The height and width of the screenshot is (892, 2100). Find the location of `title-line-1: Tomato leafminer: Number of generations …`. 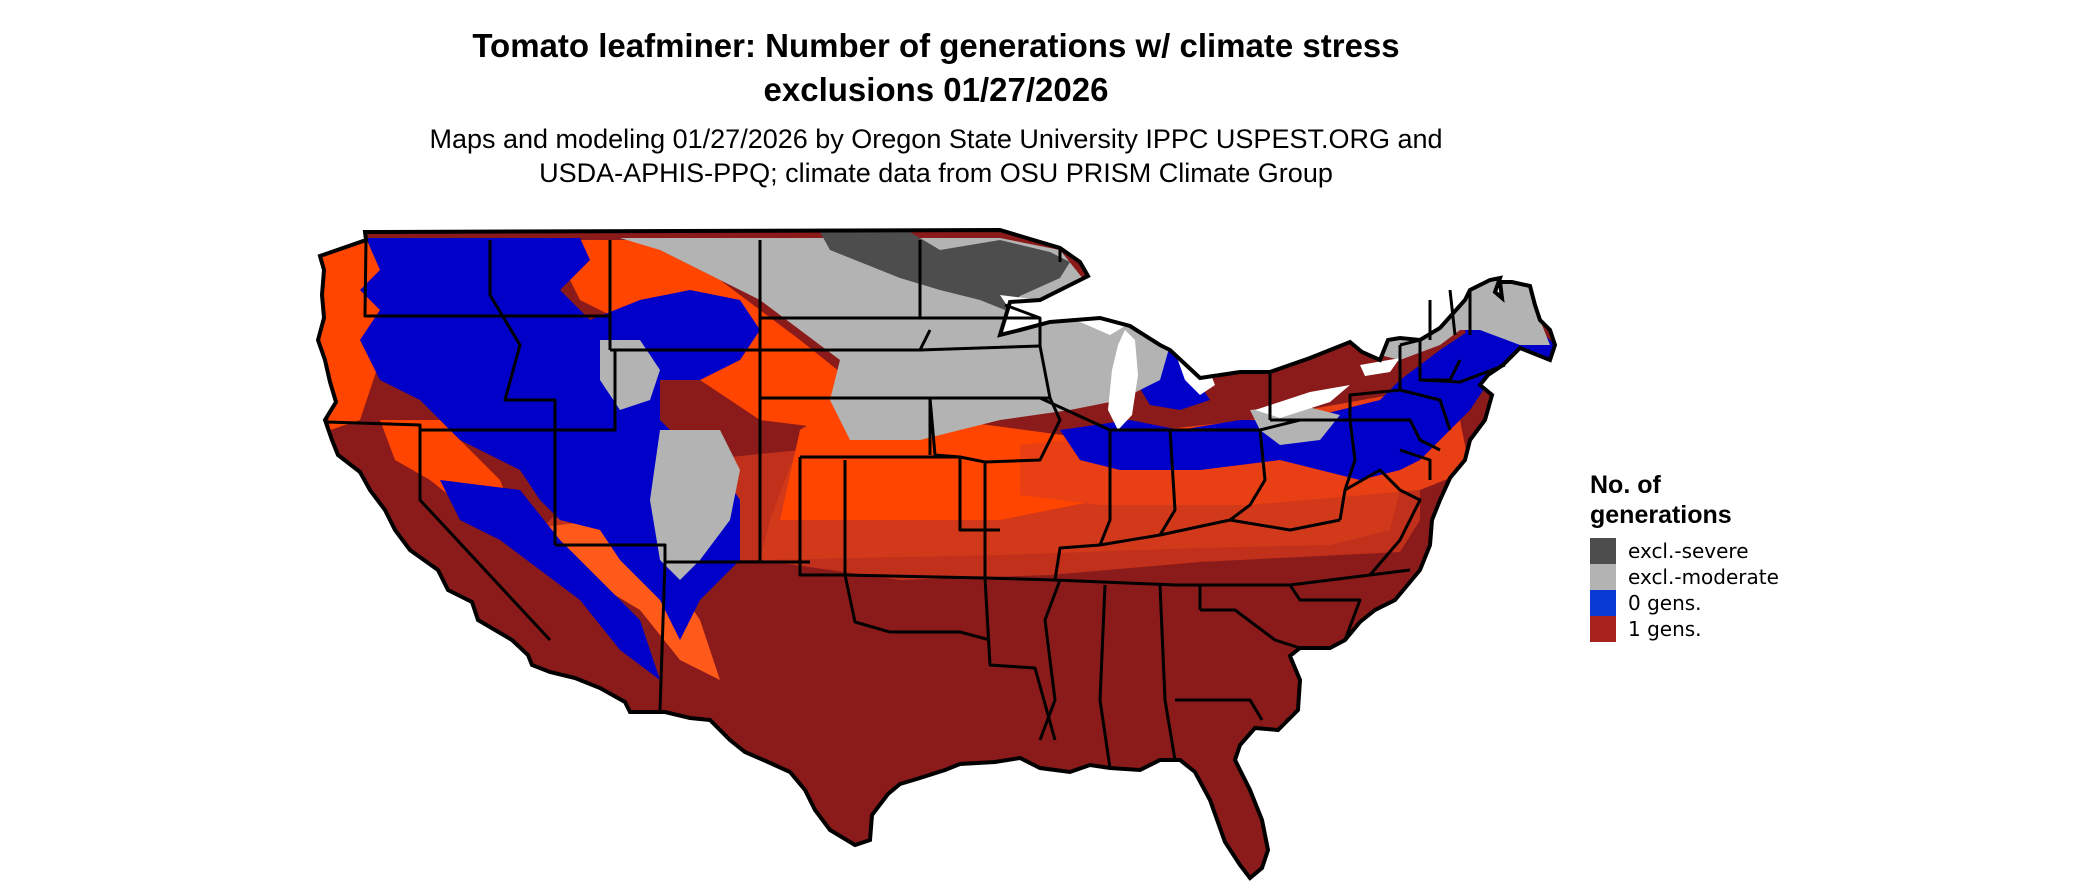

title-line-1: Tomato leafminer: Number of generations … is located at coordinates (936, 45).